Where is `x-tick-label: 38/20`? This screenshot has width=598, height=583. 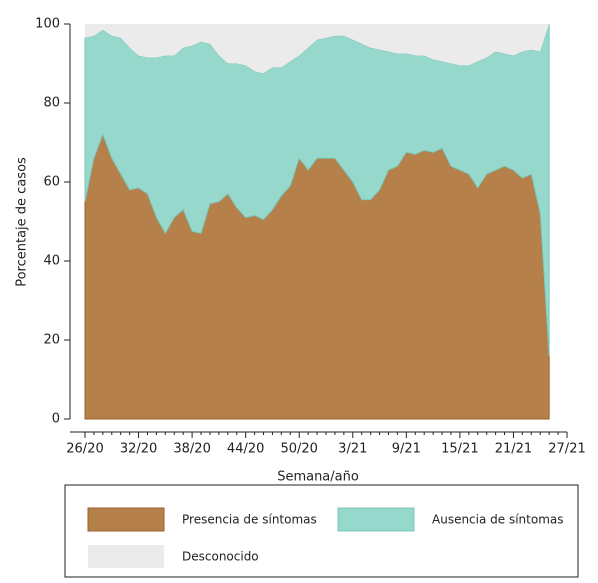
x-tick-label: 38/20 is located at coordinates (191, 449).